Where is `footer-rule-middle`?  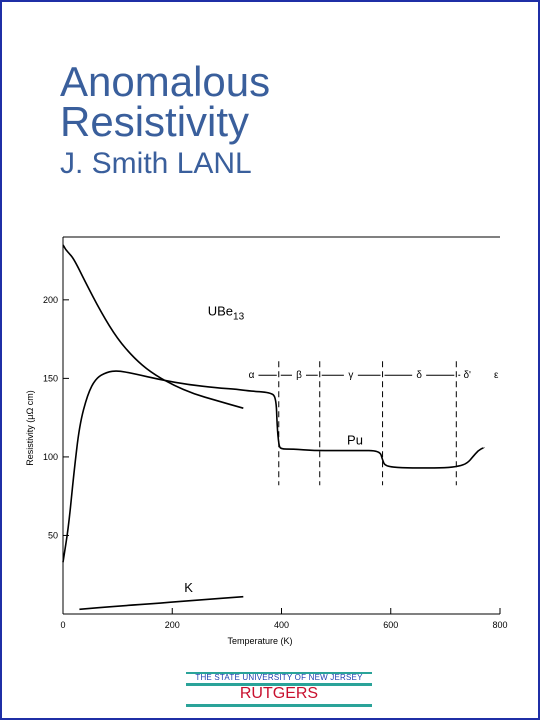 footer-rule-middle is located at coordinates (279, 684).